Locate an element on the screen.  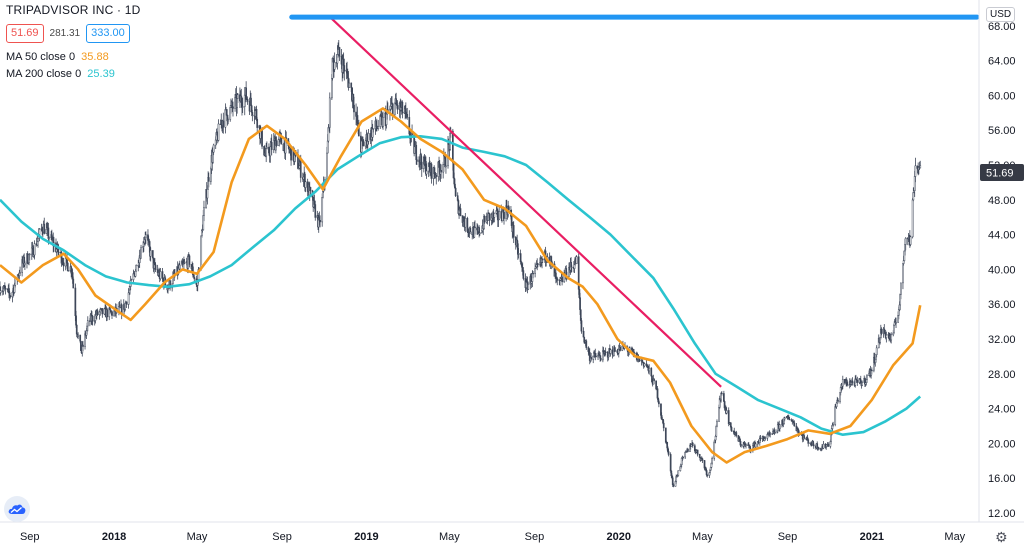
tradingview-logo-icon is located at coordinates (17, 509).